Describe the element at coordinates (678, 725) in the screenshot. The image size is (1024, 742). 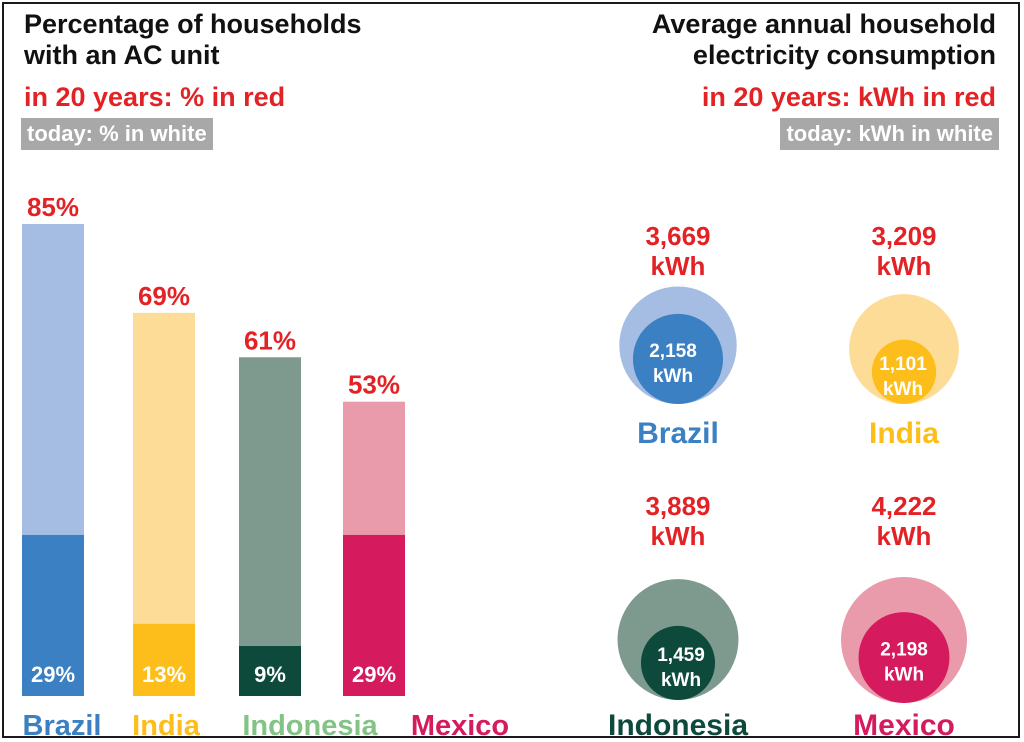
I see `bubble-category-indonesia: Indonesia` at that location.